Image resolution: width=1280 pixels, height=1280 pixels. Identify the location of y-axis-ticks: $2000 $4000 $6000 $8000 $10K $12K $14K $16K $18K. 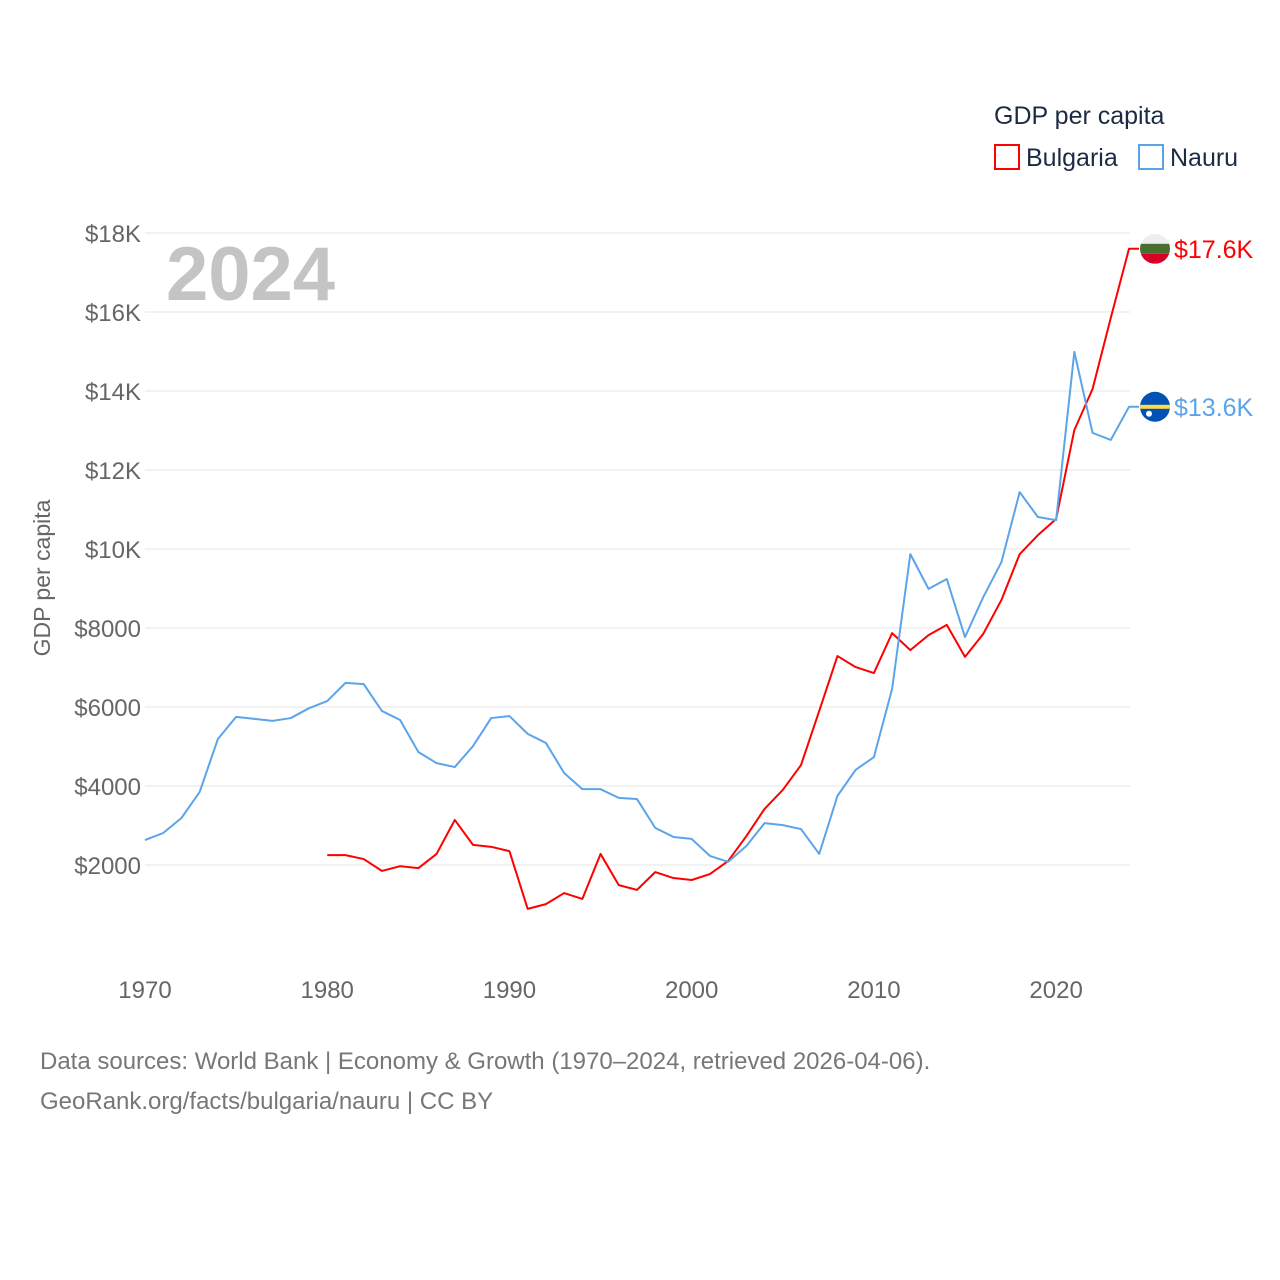
(107, 550).